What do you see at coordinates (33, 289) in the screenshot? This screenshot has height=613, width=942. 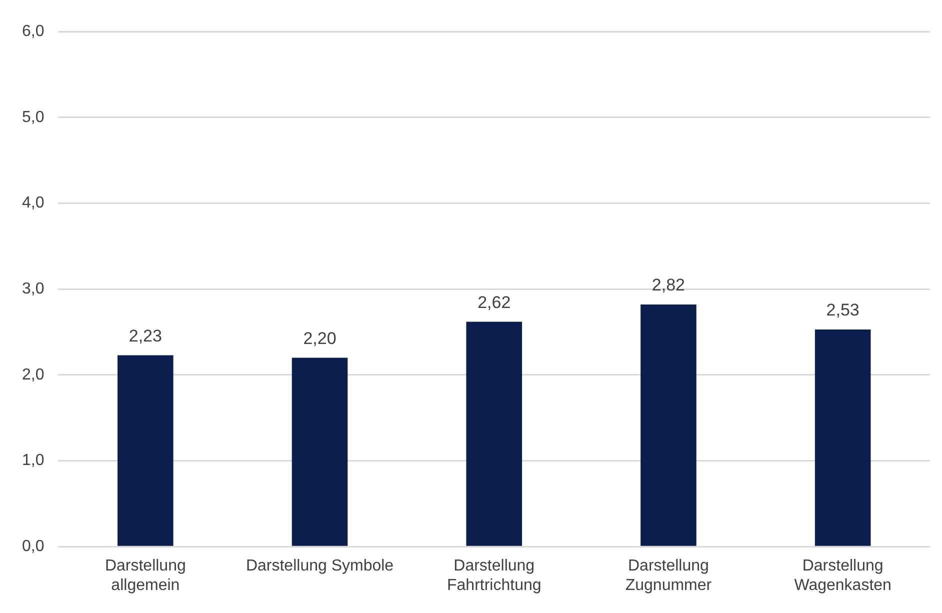 I see `y-tick-label: 3,0` at bounding box center [33, 289].